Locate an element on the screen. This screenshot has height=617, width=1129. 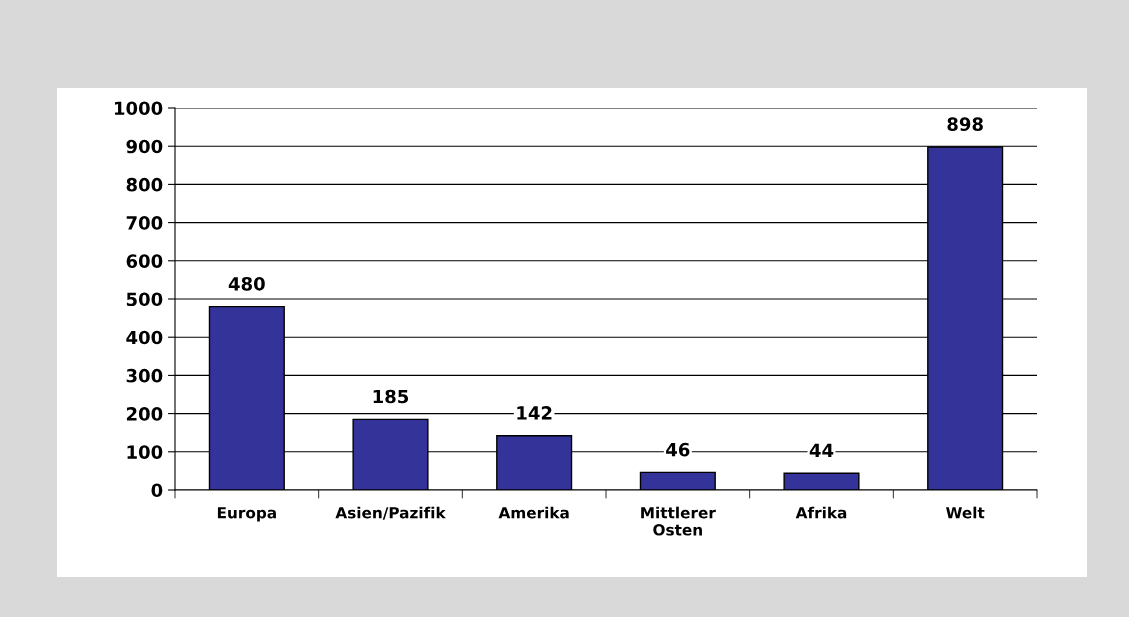
x-tick-label: Welt is located at coordinates (965, 512).